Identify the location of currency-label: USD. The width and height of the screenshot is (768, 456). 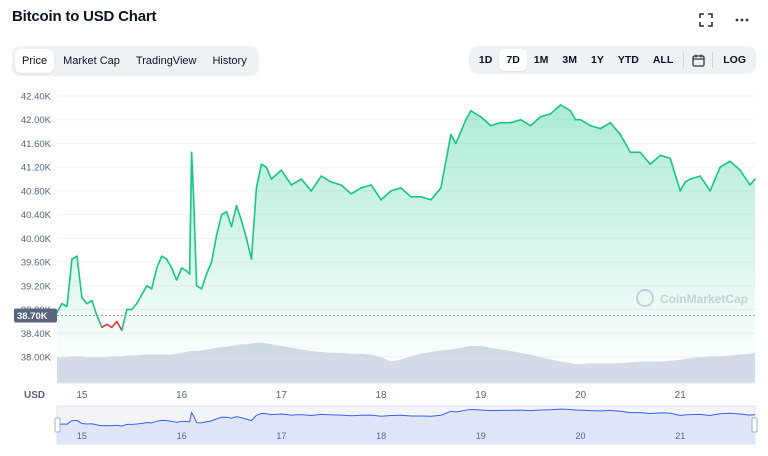
(34, 395).